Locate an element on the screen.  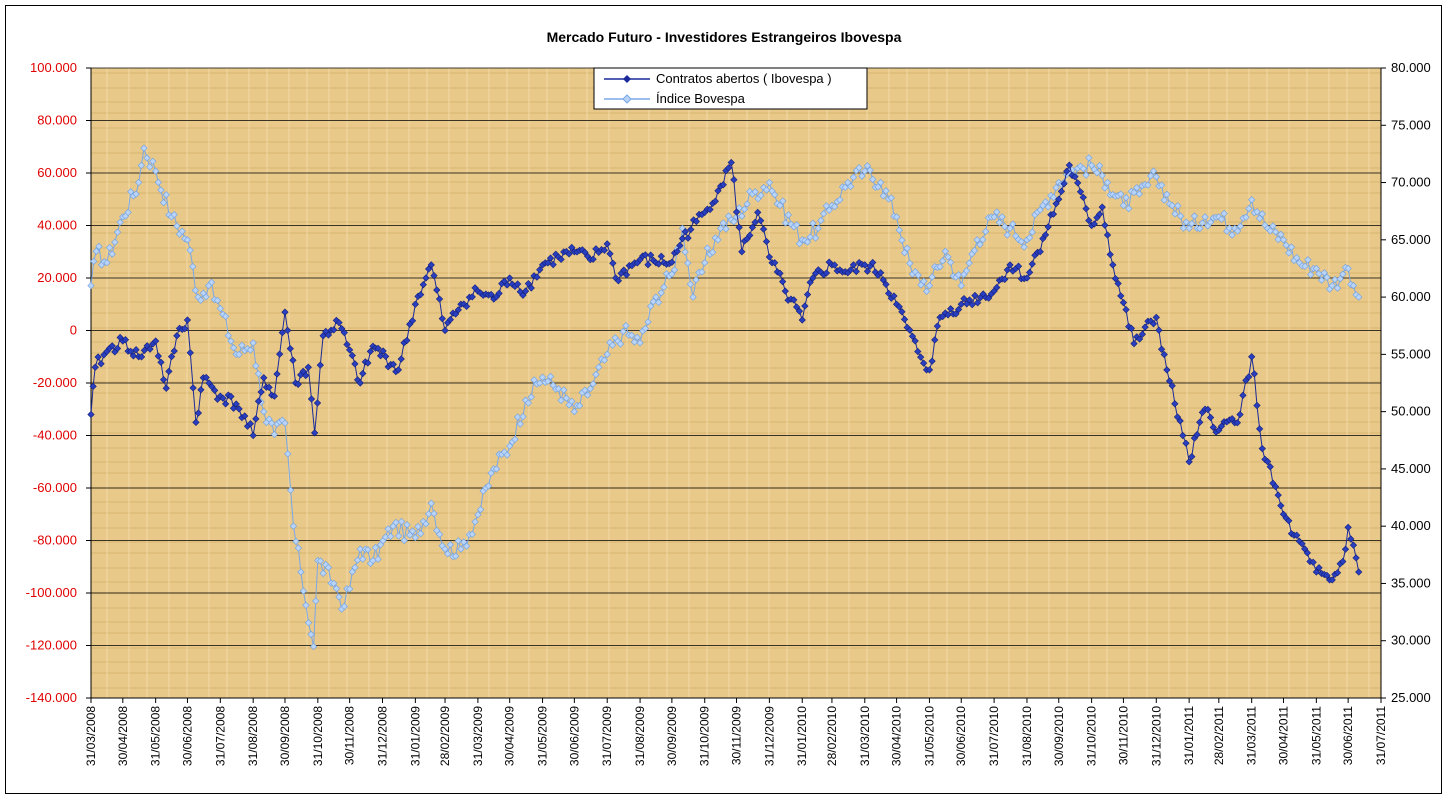
right-tick-label: 30.000 is located at coordinates (1411, 640).